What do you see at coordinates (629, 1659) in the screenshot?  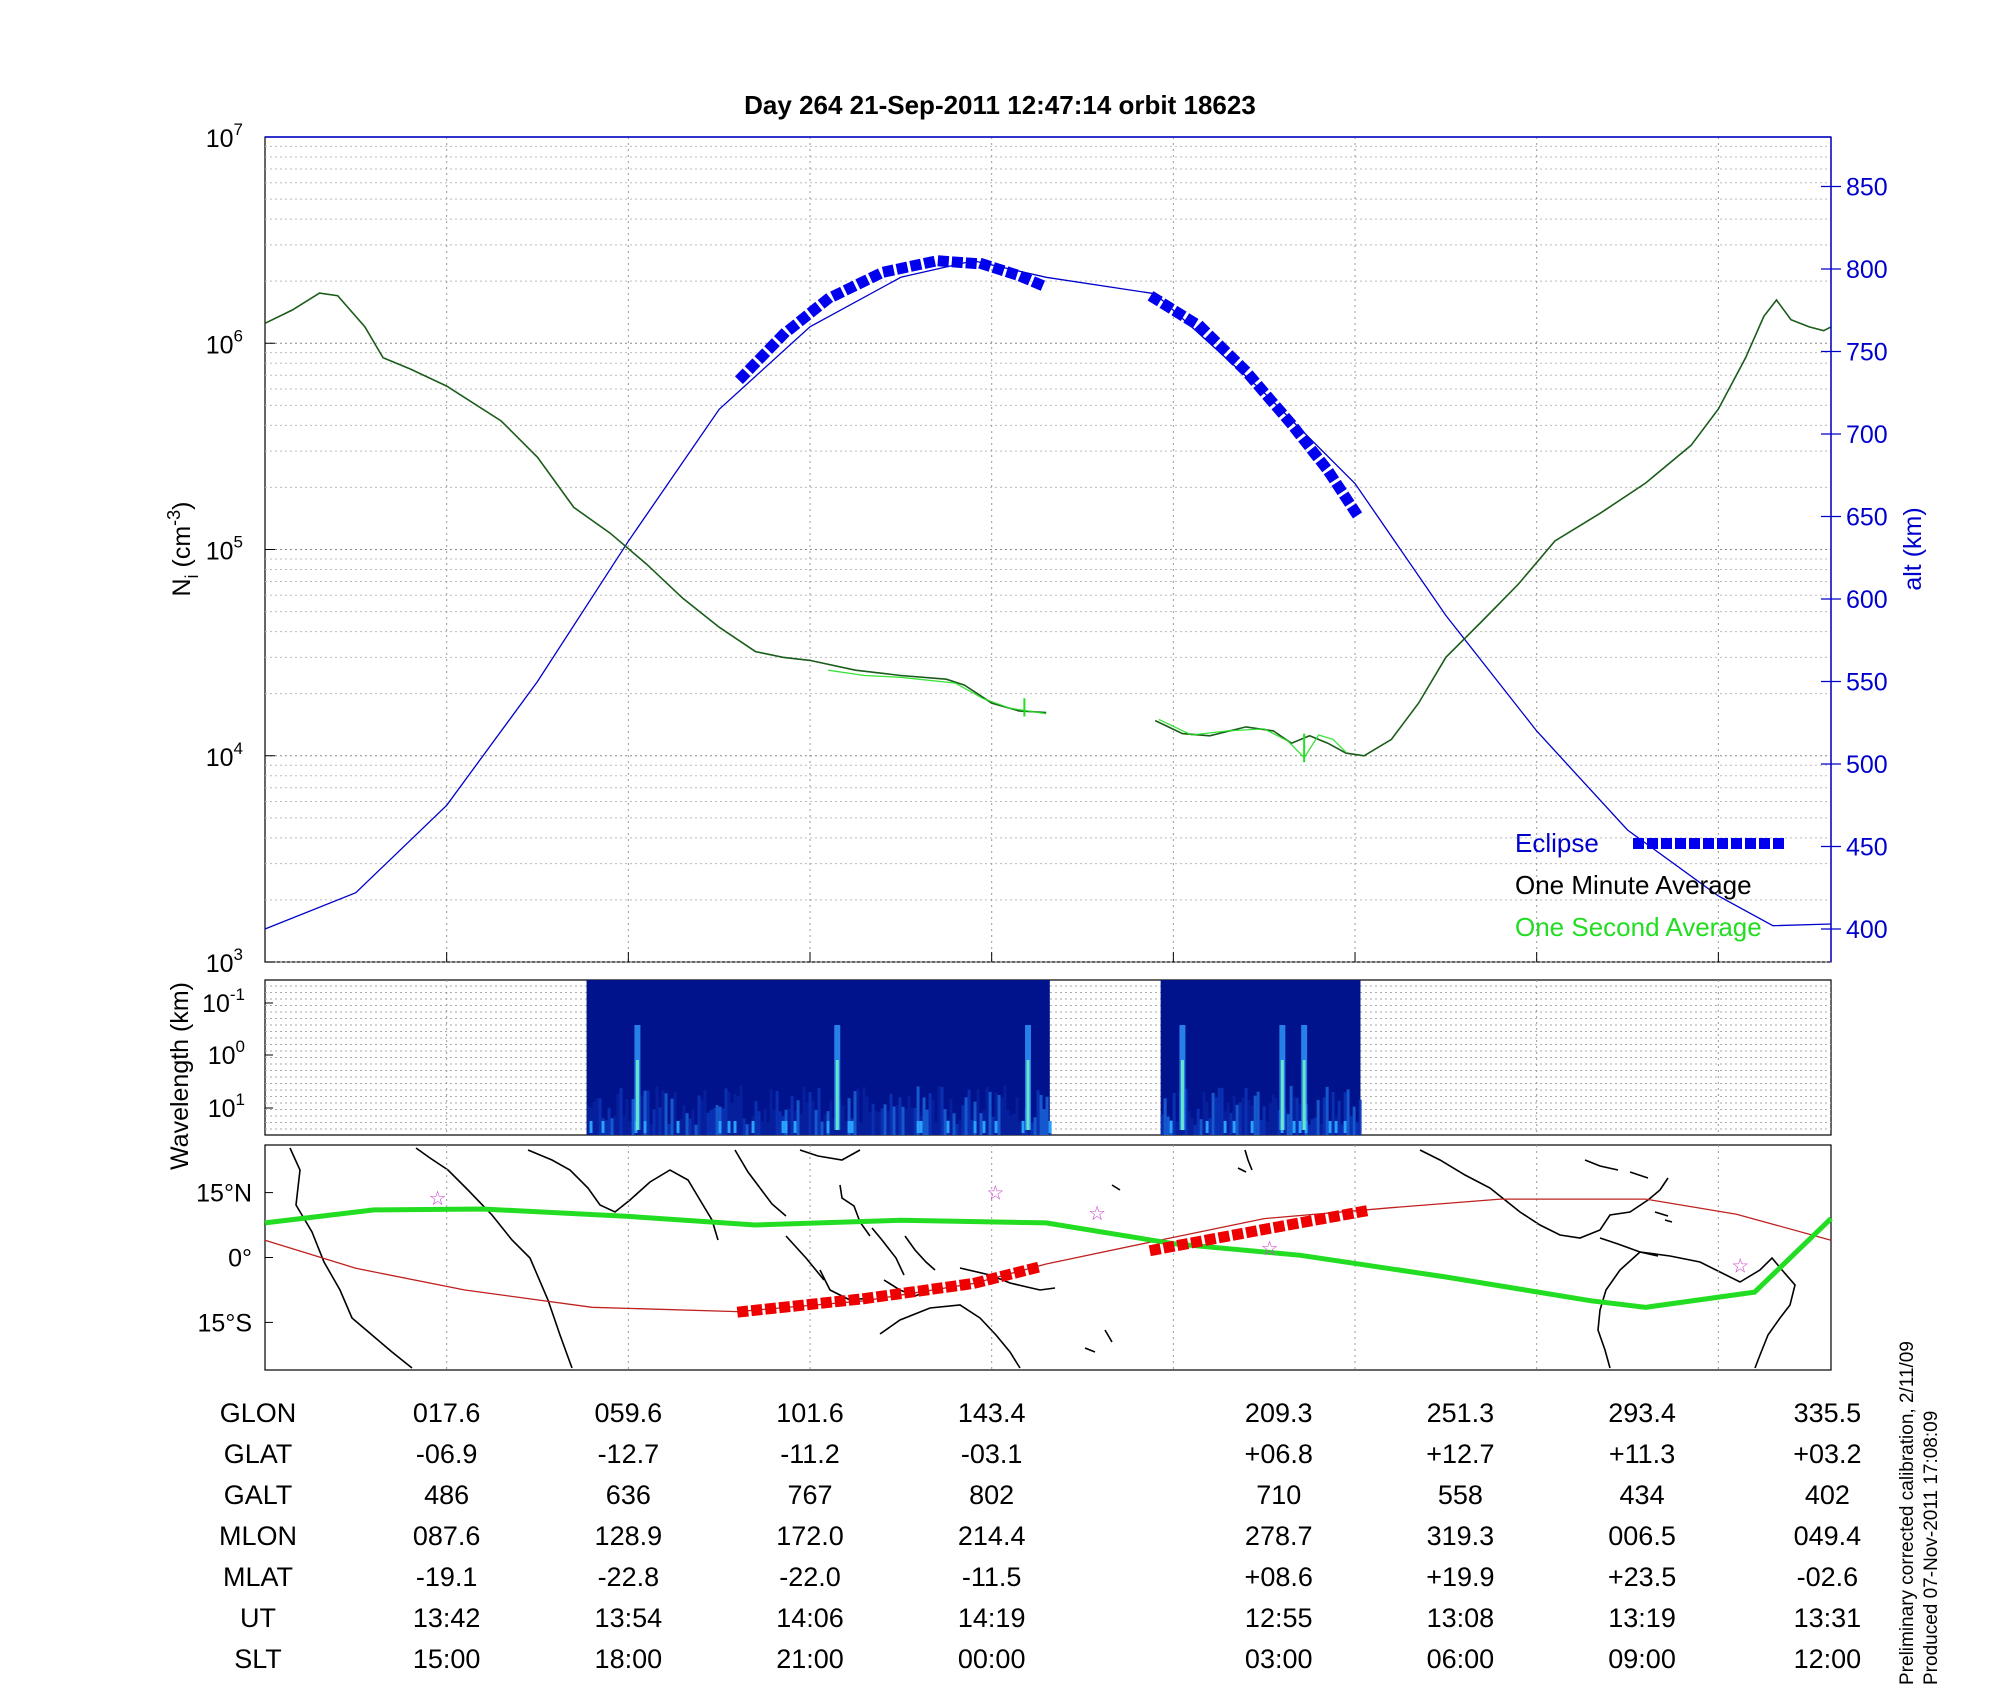 I see `table-cell: 18:00` at bounding box center [629, 1659].